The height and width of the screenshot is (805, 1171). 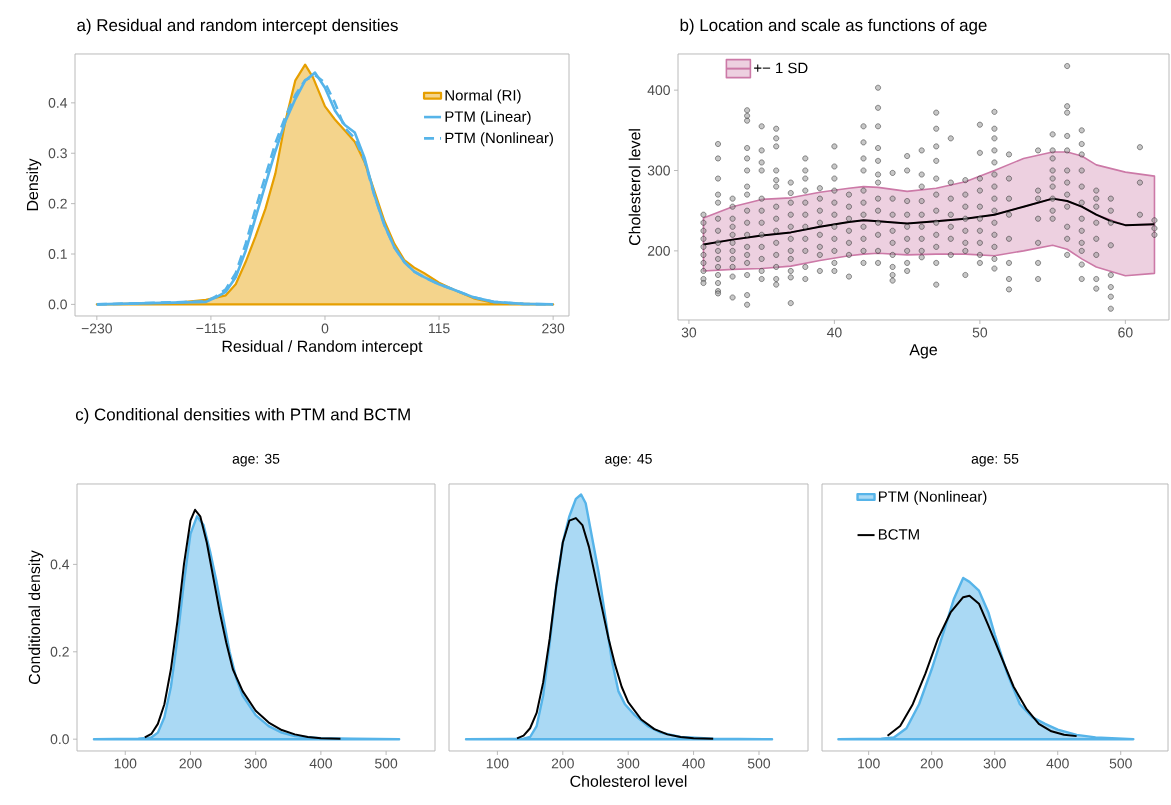 What do you see at coordinates (325, 328) in the screenshot?
I see `x-tick-label: 0` at bounding box center [325, 328].